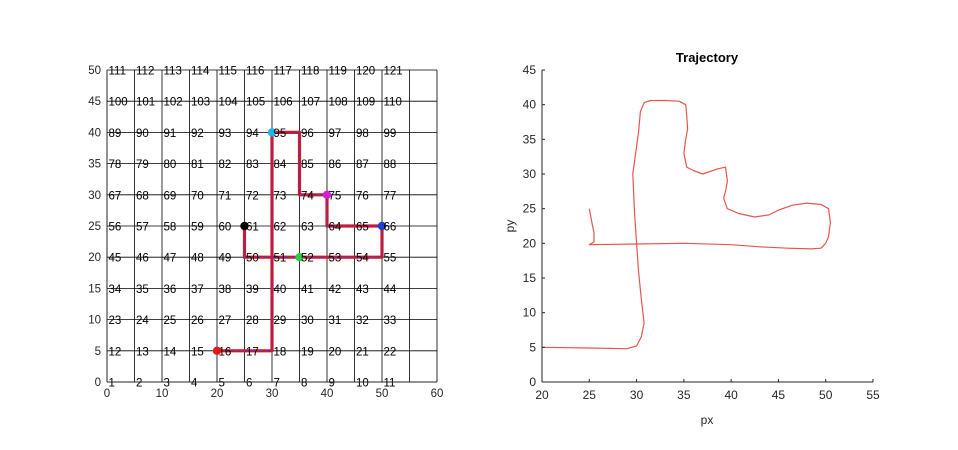  What do you see at coordinates (283, 72) in the screenshot?
I see `cell-label: 117` at bounding box center [283, 72].